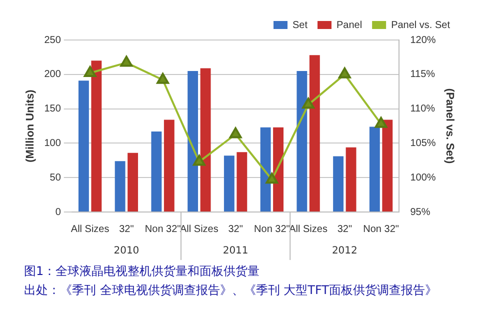 The width and height of the screenshot is (500, 325). Describe the element at coordinates (423, 109) in the screenshot. I see `y2-tick-label: 110%` at that location.